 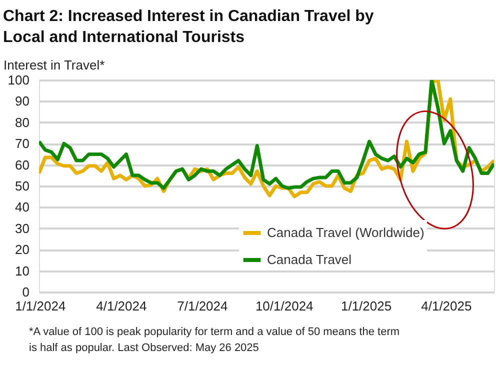 I want to click on y-tick-label: 0, so click(x=26, y=292).